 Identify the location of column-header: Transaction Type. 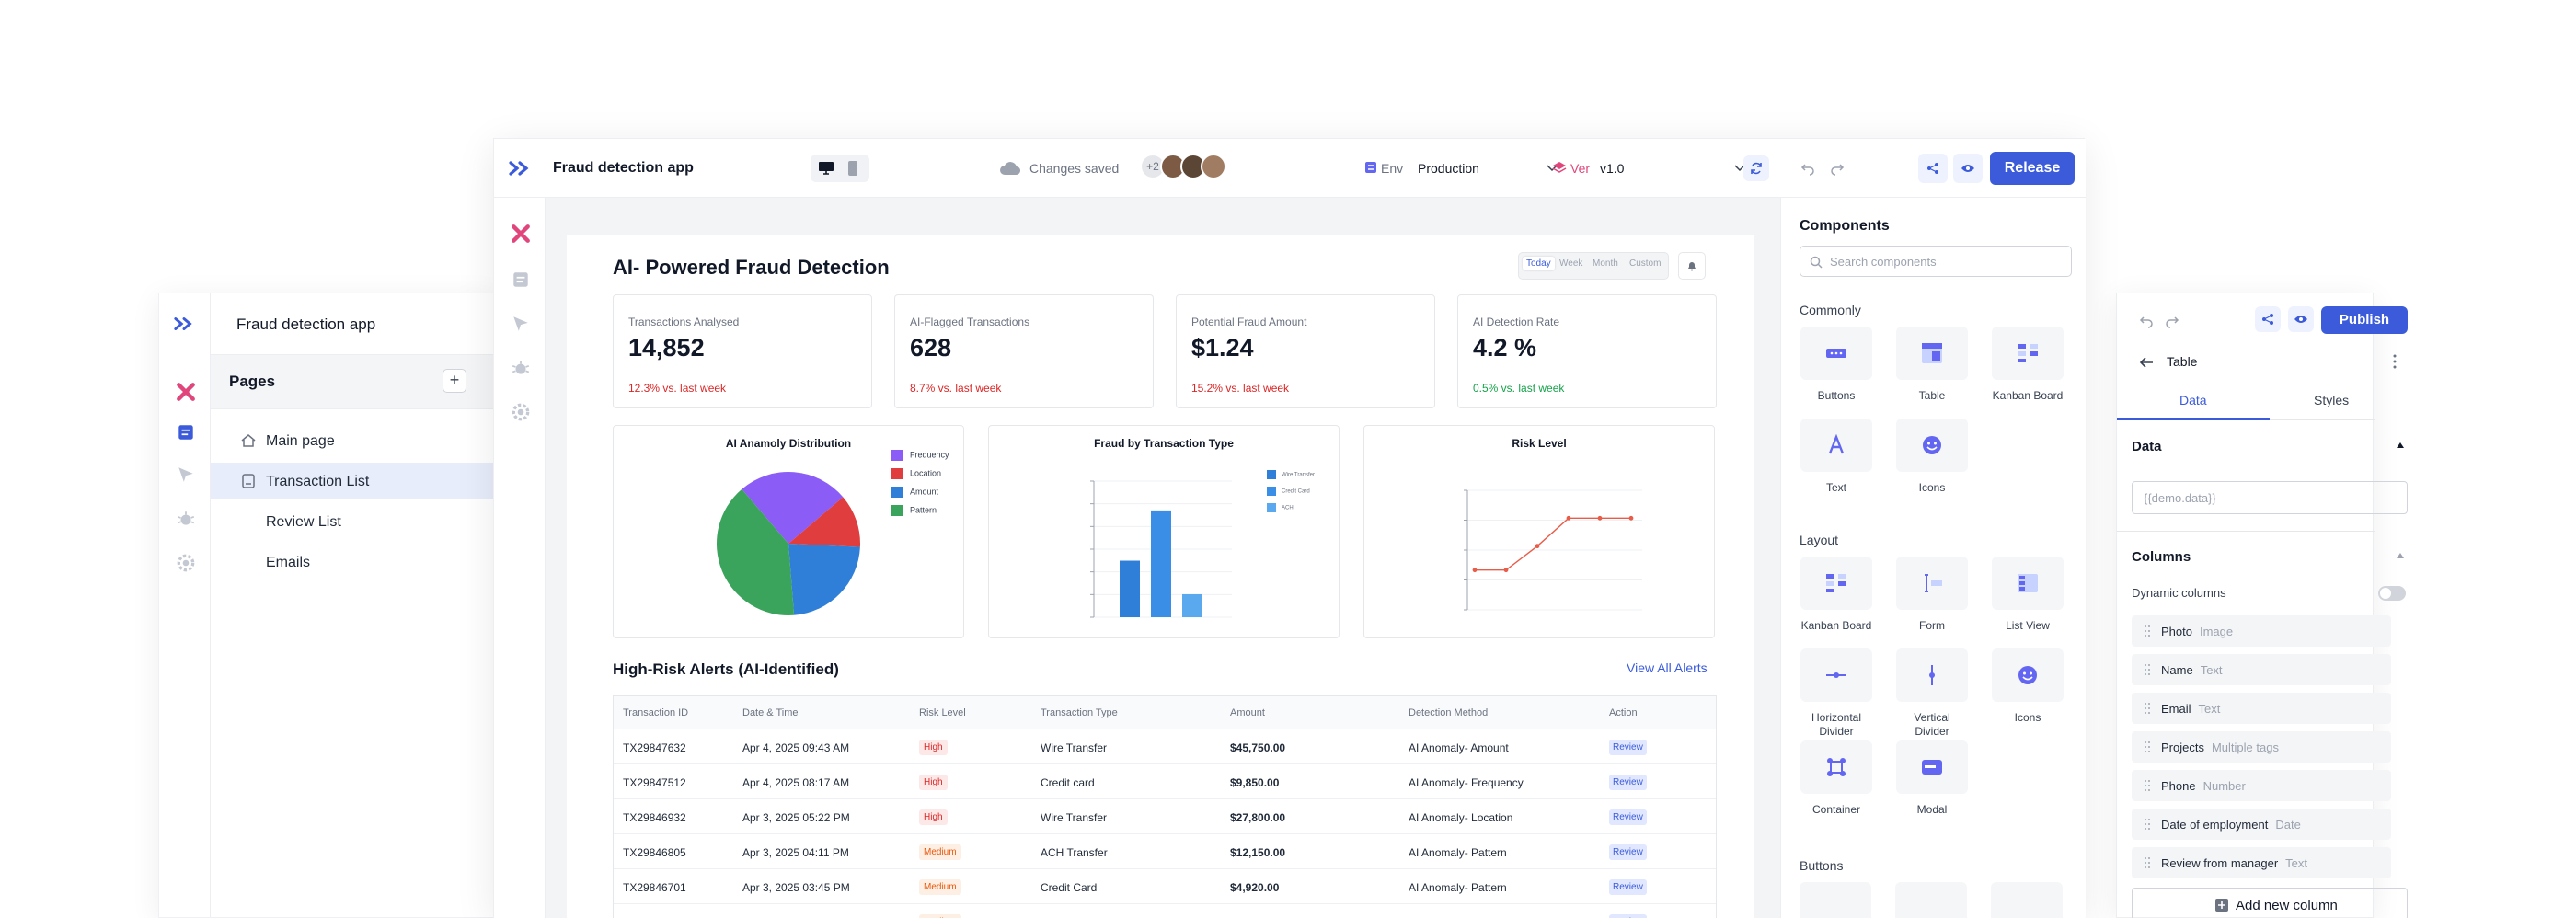
(1079, 712).